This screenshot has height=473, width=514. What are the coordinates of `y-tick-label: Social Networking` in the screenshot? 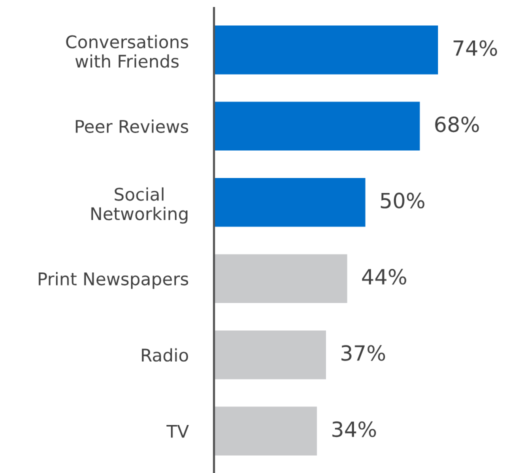 It's located at (139, 205).